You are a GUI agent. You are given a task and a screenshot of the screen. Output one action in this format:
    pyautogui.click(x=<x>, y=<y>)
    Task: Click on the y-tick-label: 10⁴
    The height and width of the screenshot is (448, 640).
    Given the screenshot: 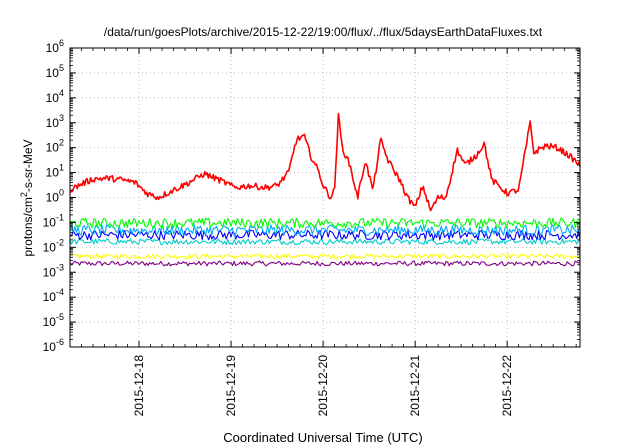 What is the action you would take?
    pyautogui.click(x=55, y=96)
    